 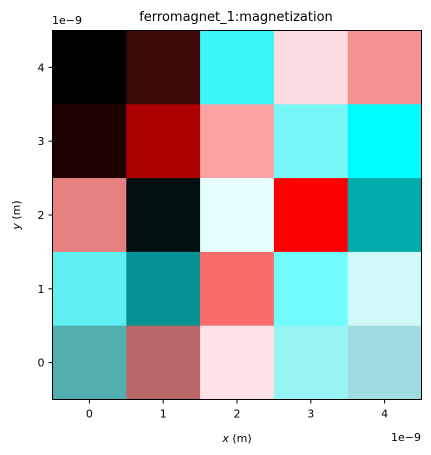 I want to click on x-tick-label: 0, so click(x=89, y=414).